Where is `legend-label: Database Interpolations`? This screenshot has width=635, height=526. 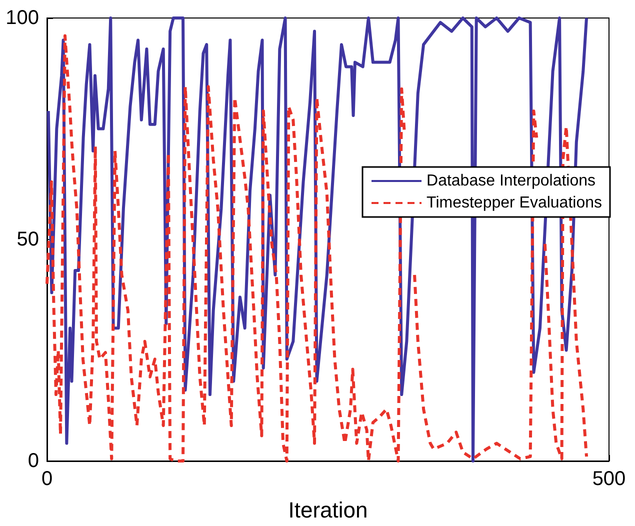 legend-label: Database Interpolations is located at coordinates (511, 181).